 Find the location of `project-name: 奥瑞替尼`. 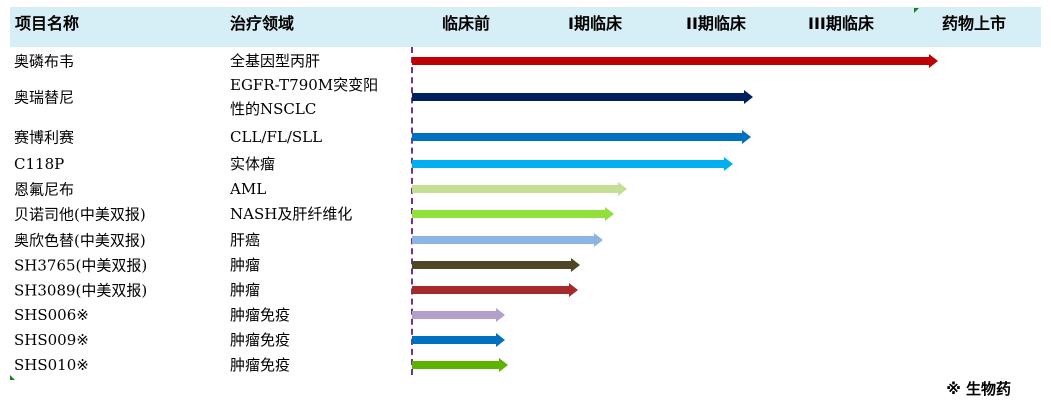

project-name: 奥瑞替尼 is located at coordinates (44, 97).